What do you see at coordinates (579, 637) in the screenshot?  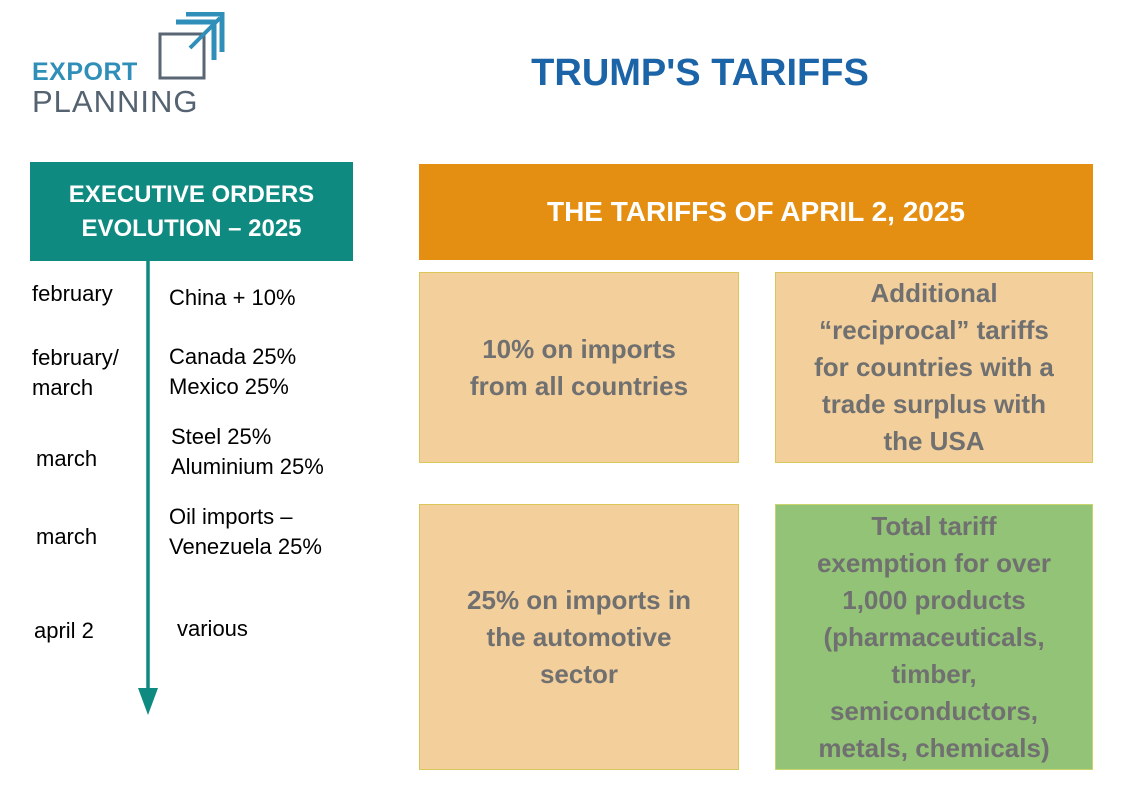 I see `tariff-box-automotive: 25% on imports in the automotive sector` at bounding box center [579, 637].